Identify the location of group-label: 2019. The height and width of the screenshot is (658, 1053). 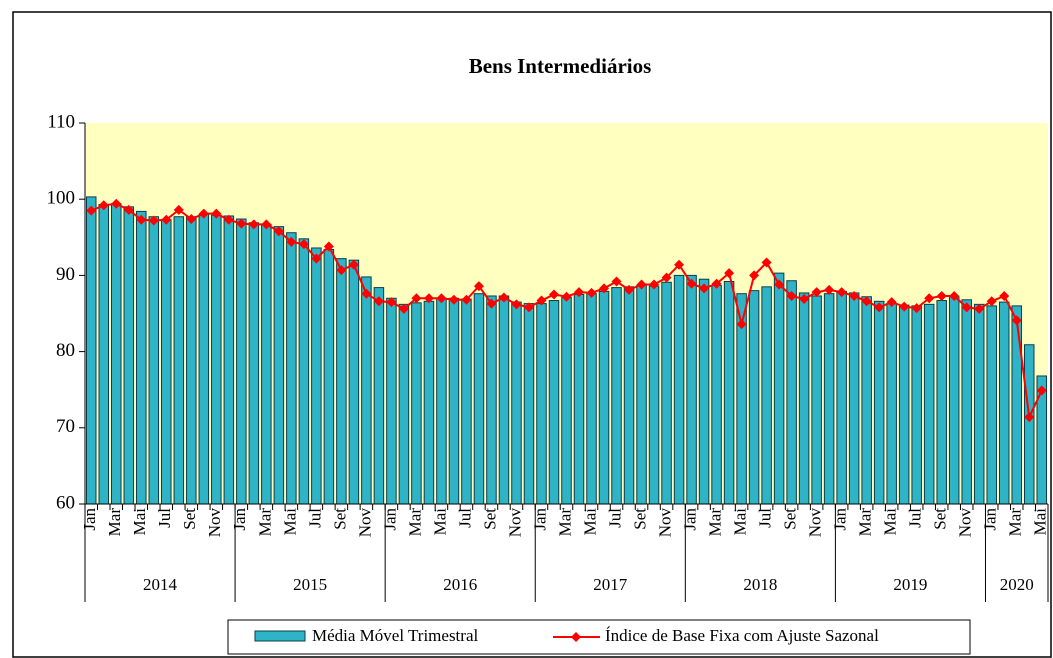
(910, 584).